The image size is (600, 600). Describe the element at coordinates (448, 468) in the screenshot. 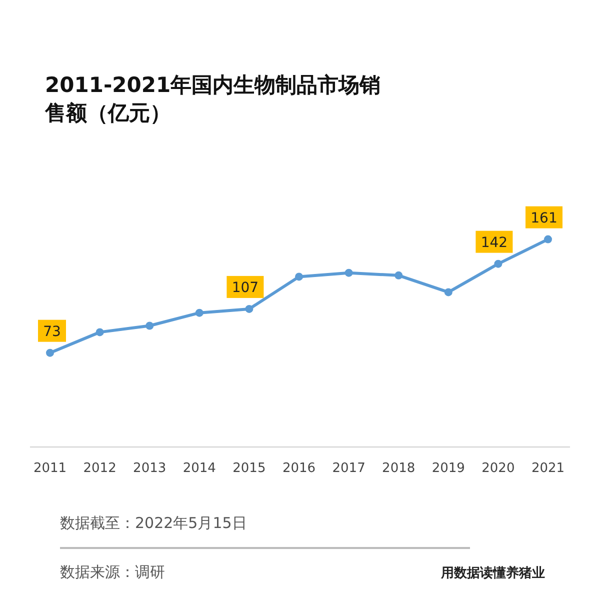

I see `x-tick-label: 2019` at that location.